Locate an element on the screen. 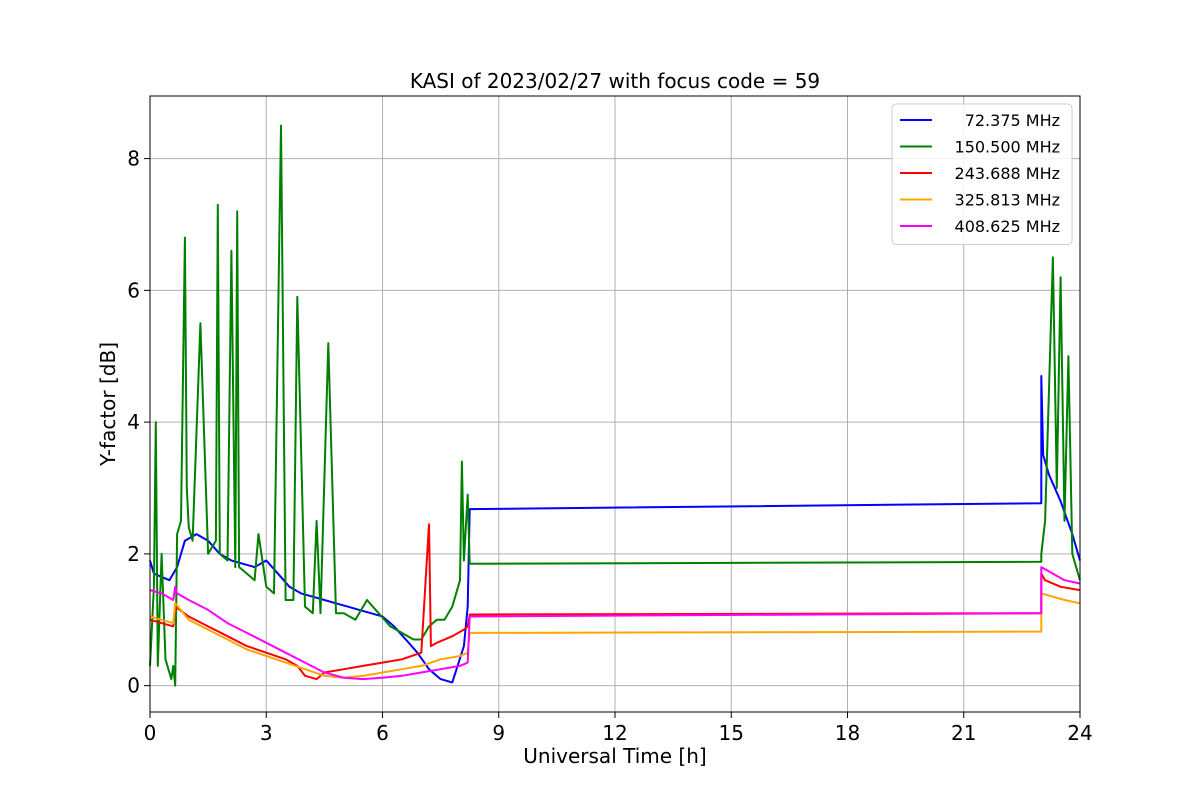 The height and width of the screenshot is (800, 1200). chart-title: KASI of 2023/02/27 with focus code = 59 is located at coordinates (615, 81).